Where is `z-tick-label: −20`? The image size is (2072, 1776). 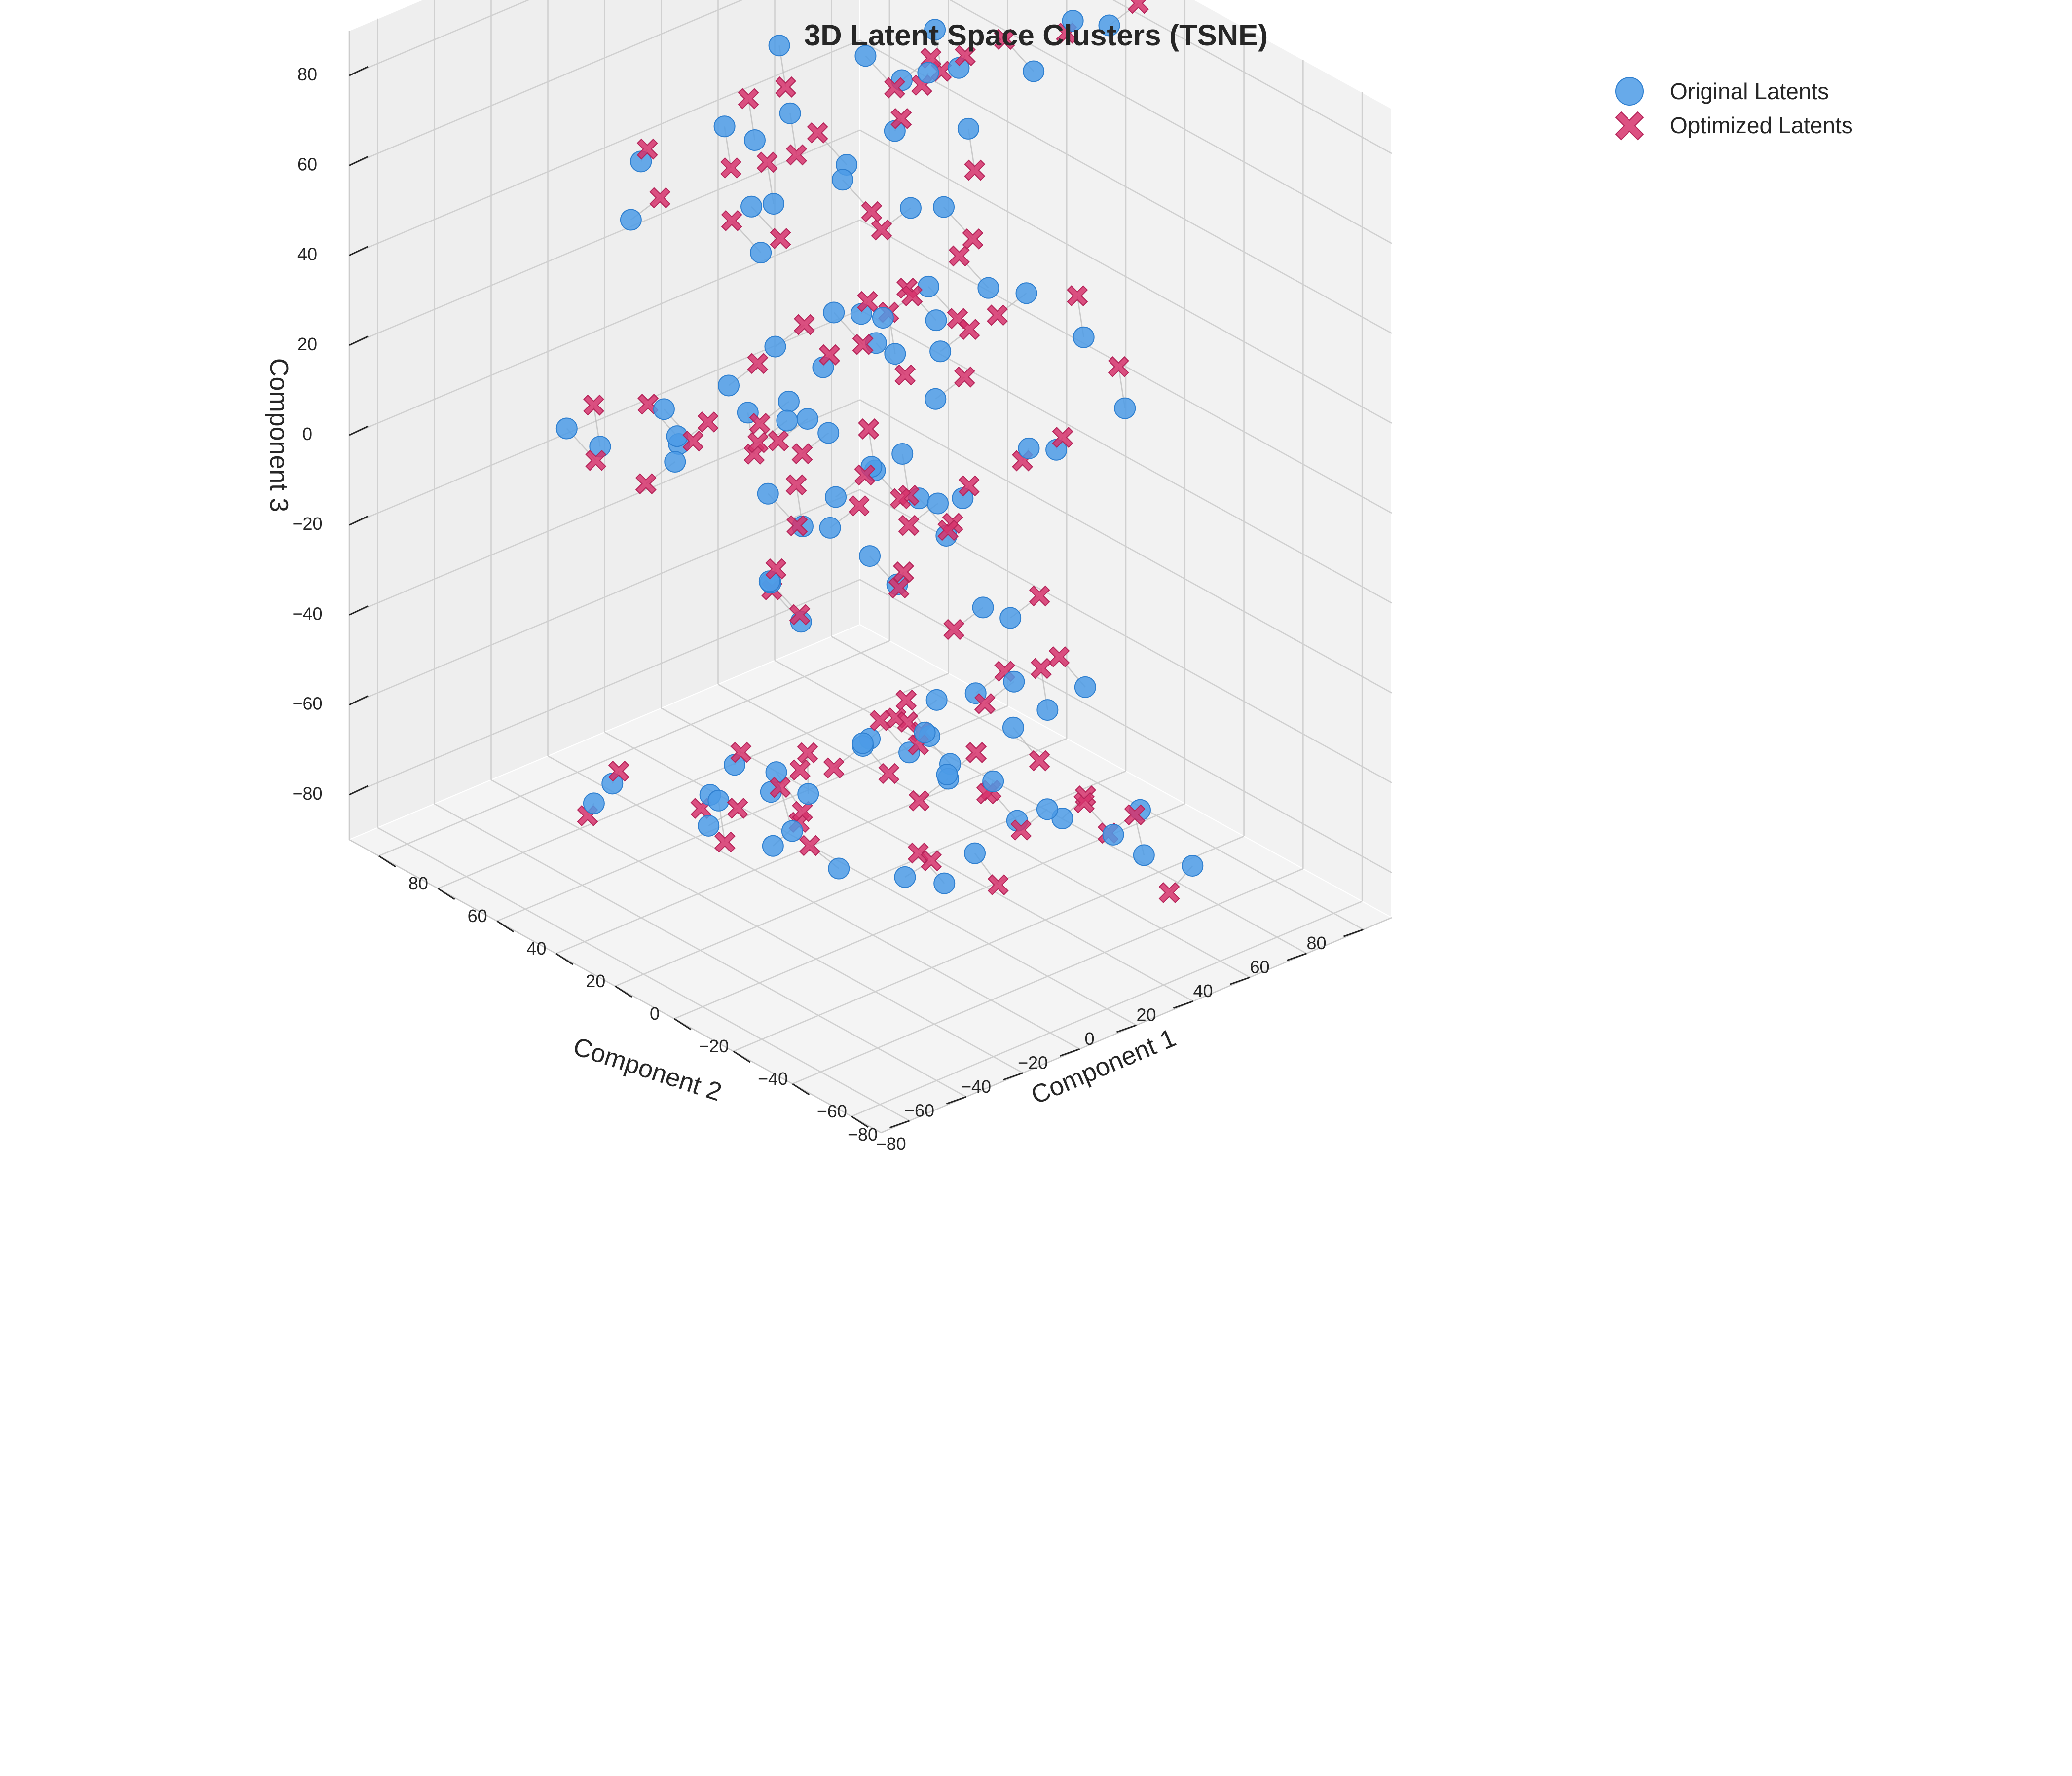
z-tick-label: −20 is located at coordinates (307, 524).